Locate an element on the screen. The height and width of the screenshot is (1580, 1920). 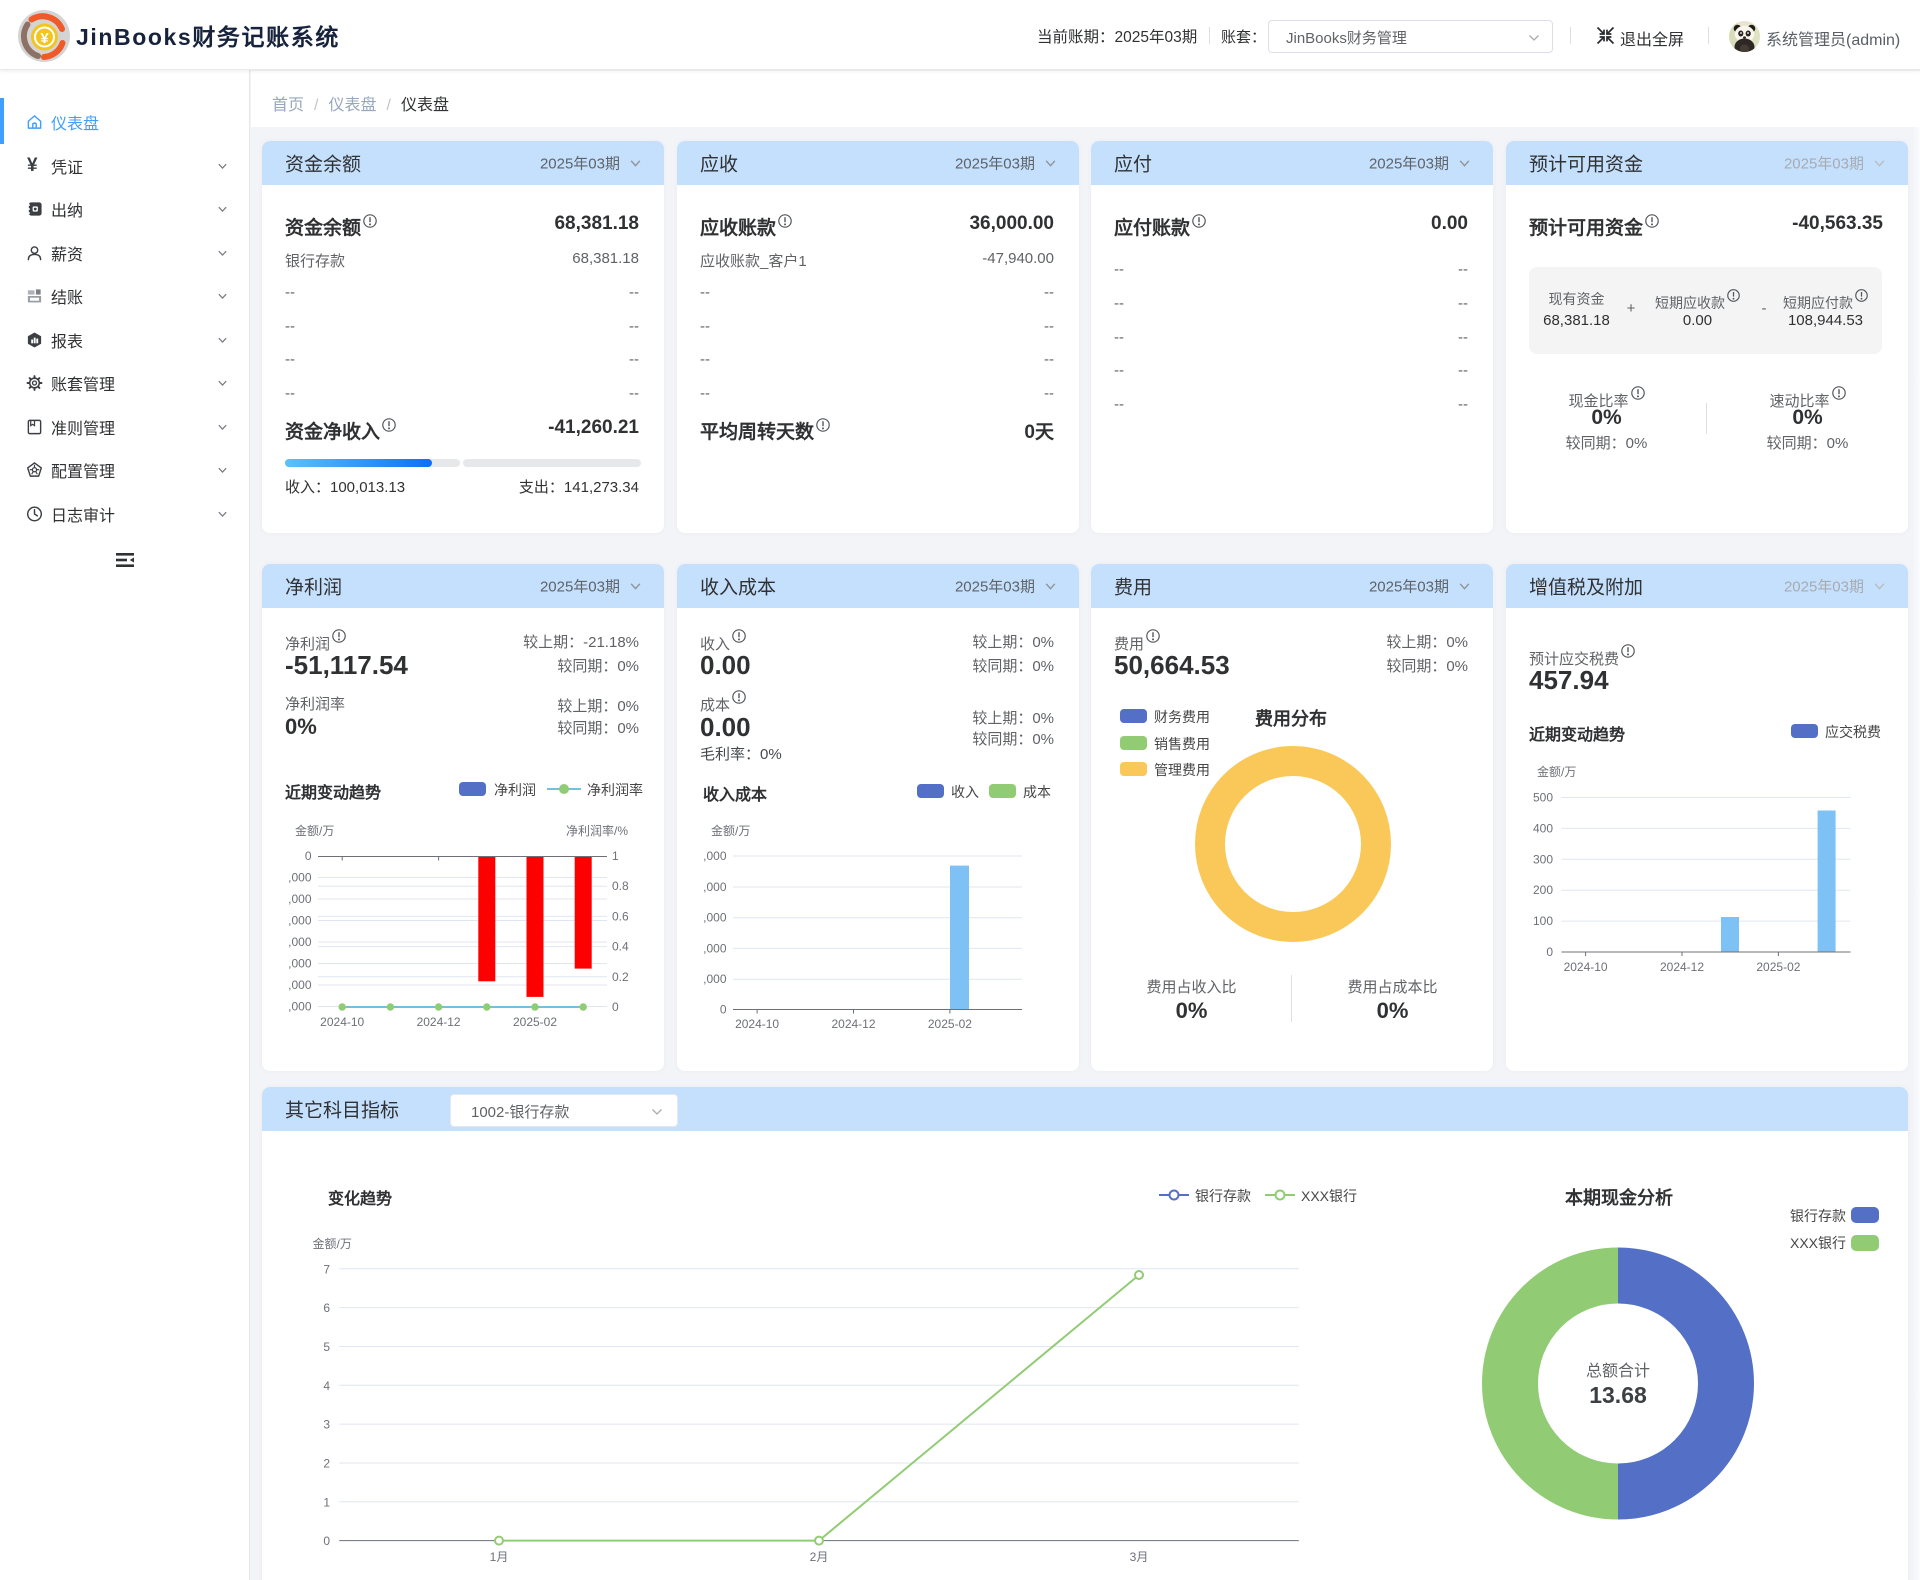
svg-text: 1月 is located at coordinates (499, 1557).